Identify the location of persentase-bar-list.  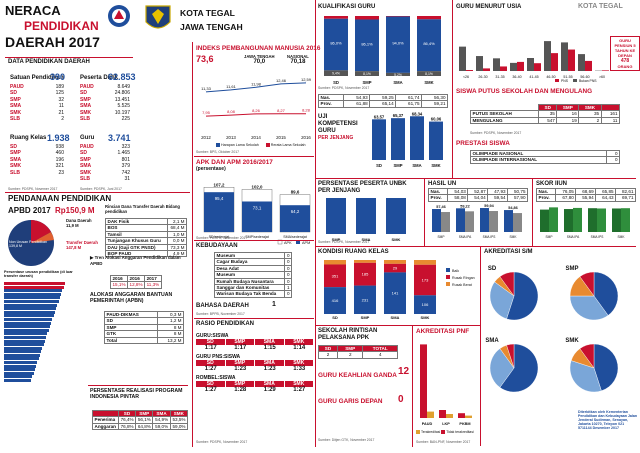
(43, 362).